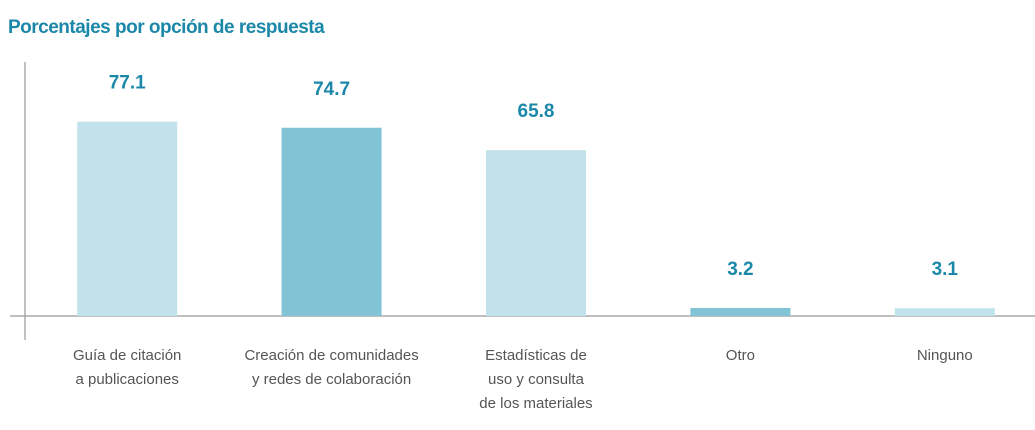 This screenshot has width=1035, height=430. What do you see at coordinates (945, 269) in the screenshot?
I see `value-label: 3.1` at bounding box center [945, 269].